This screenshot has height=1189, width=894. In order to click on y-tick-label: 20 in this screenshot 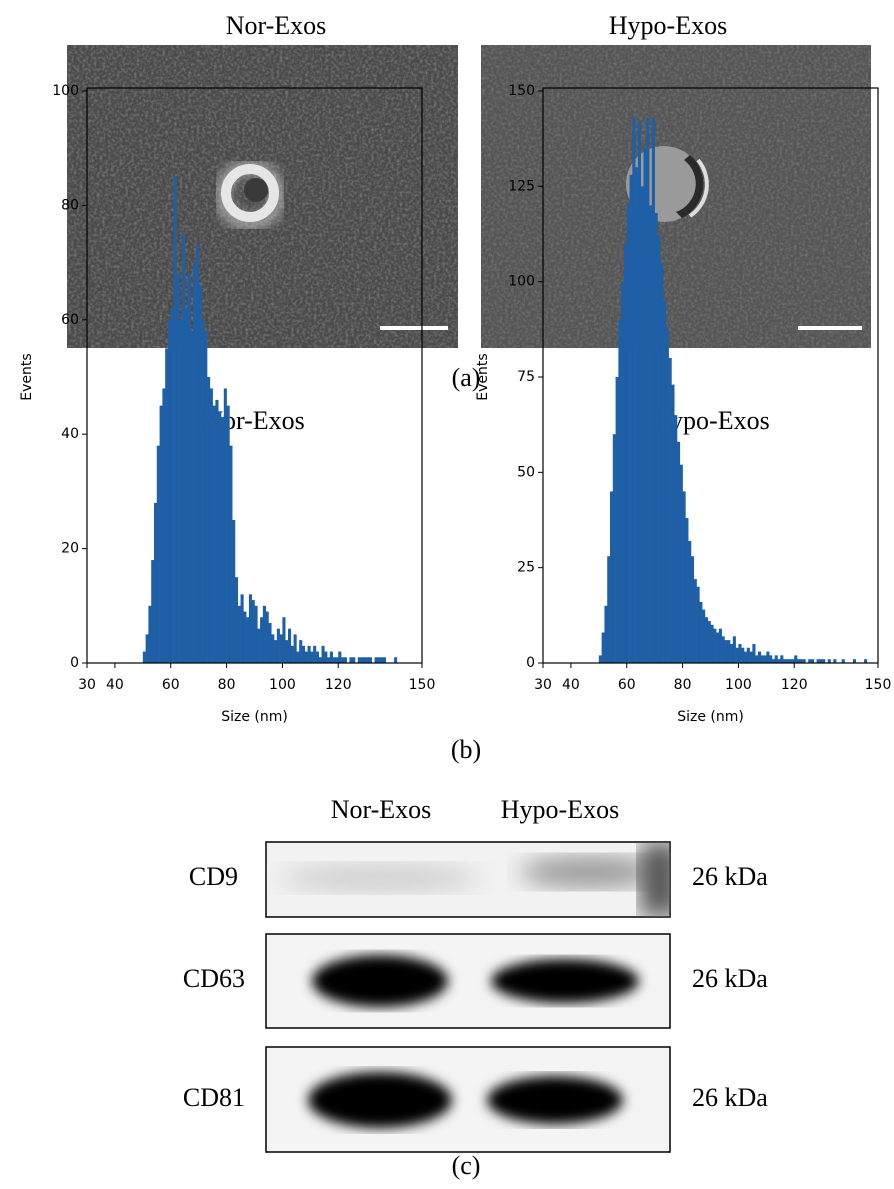, I will do `click(70, 549)`.